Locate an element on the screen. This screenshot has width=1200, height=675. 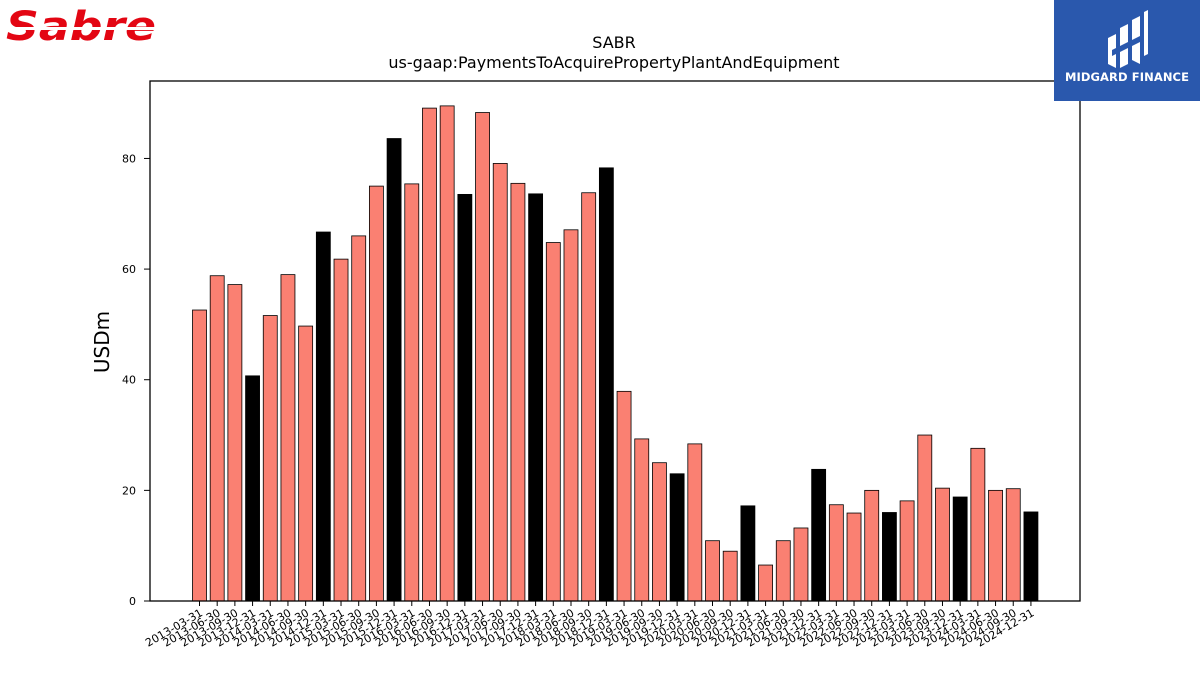
y-tick-label: 60 is located at coordinates (129, 269).